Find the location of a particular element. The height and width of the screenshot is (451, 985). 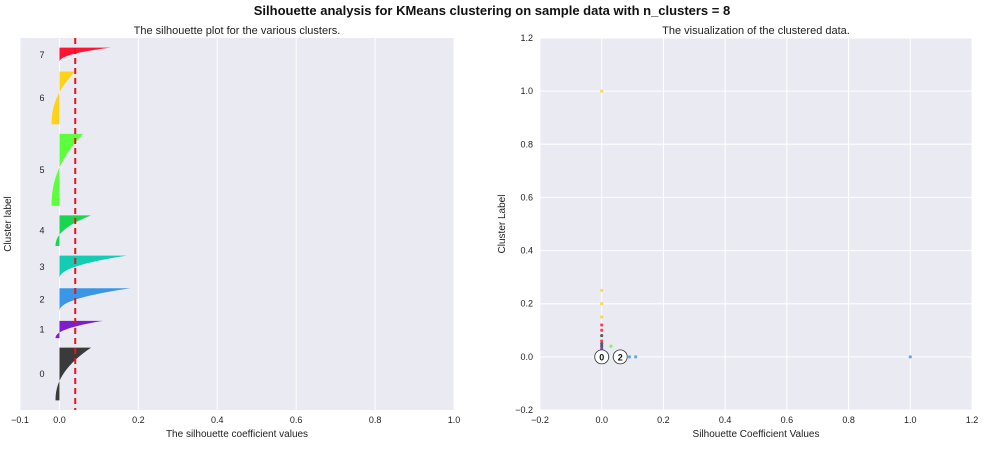

scatter-y-tick-label: 0.2 is located at coordinates (526, 304).